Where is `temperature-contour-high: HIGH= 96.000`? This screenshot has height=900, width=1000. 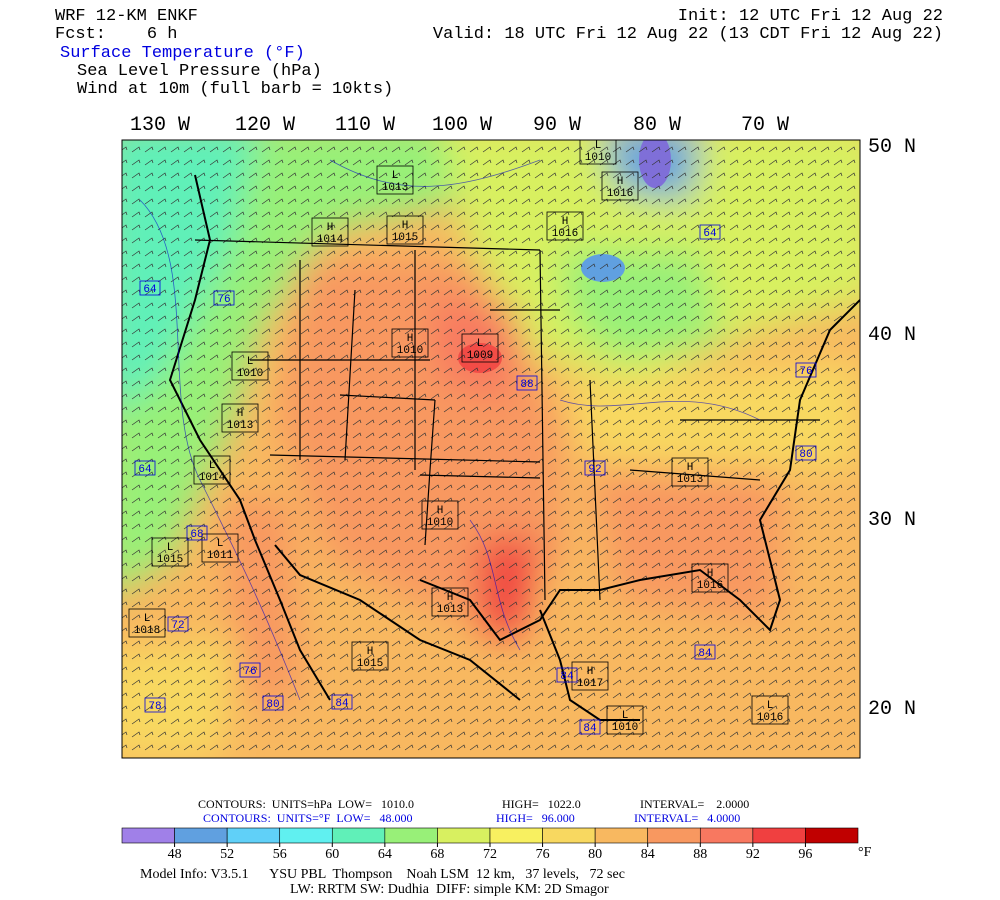 temperature-contour-high: HIGH= 96.000 is located at coordinates (535, 818).